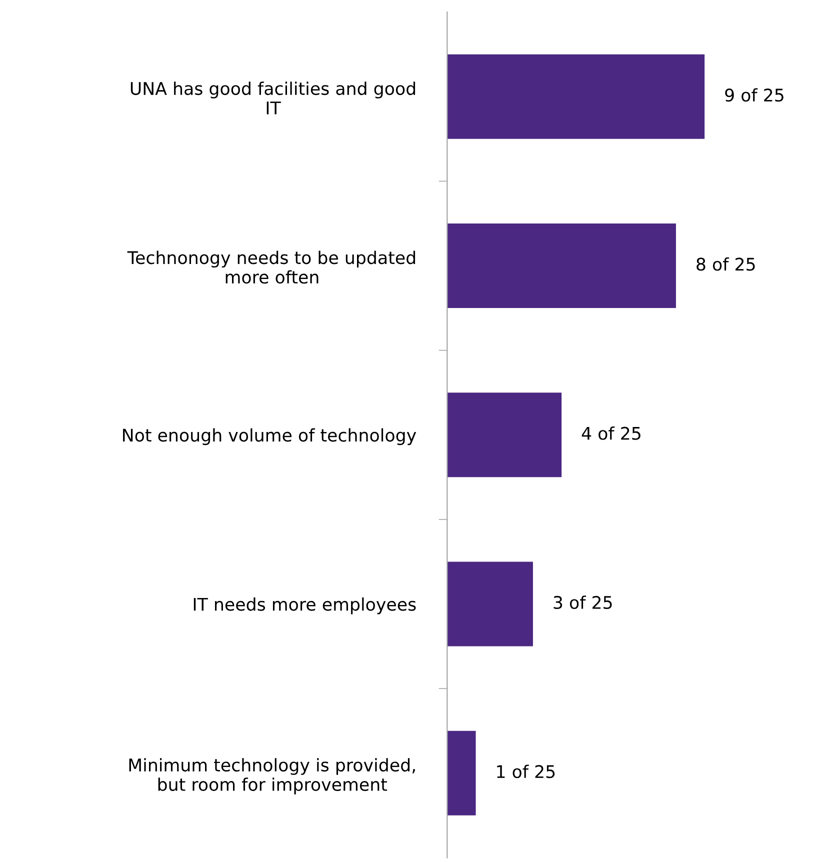 This screenshot has width=819, height=862. What do you see at coordinates (611, 433) in the screenshot?
I see `data-label: 4 of 25` at bounding box center [611, 433].